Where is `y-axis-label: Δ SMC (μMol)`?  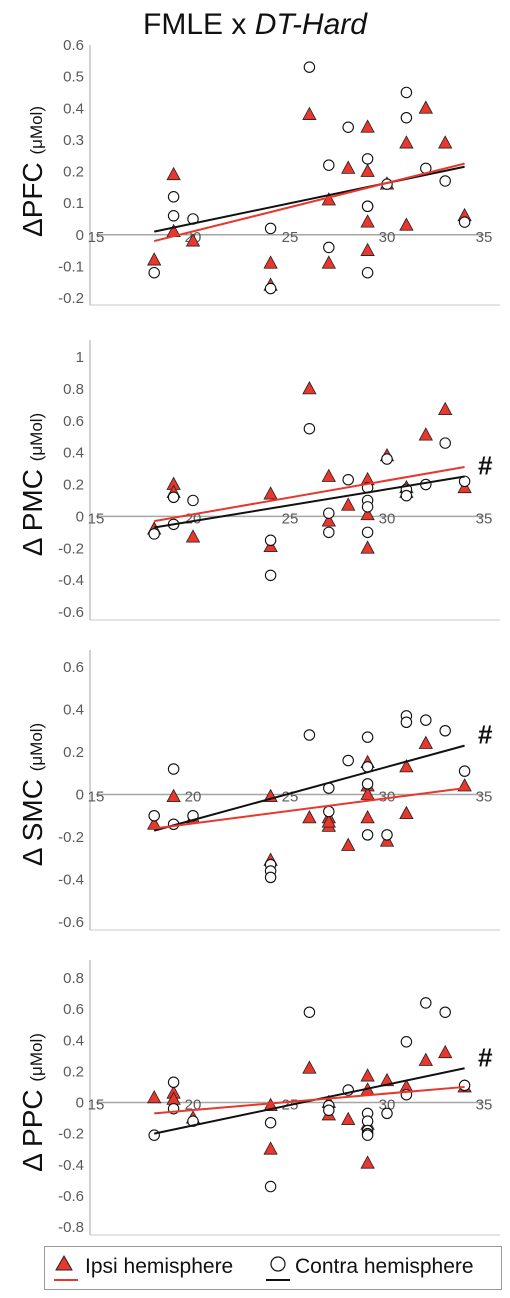 y-axis-label: Δ SMC (μMol) is located at coordinates (32, 794).